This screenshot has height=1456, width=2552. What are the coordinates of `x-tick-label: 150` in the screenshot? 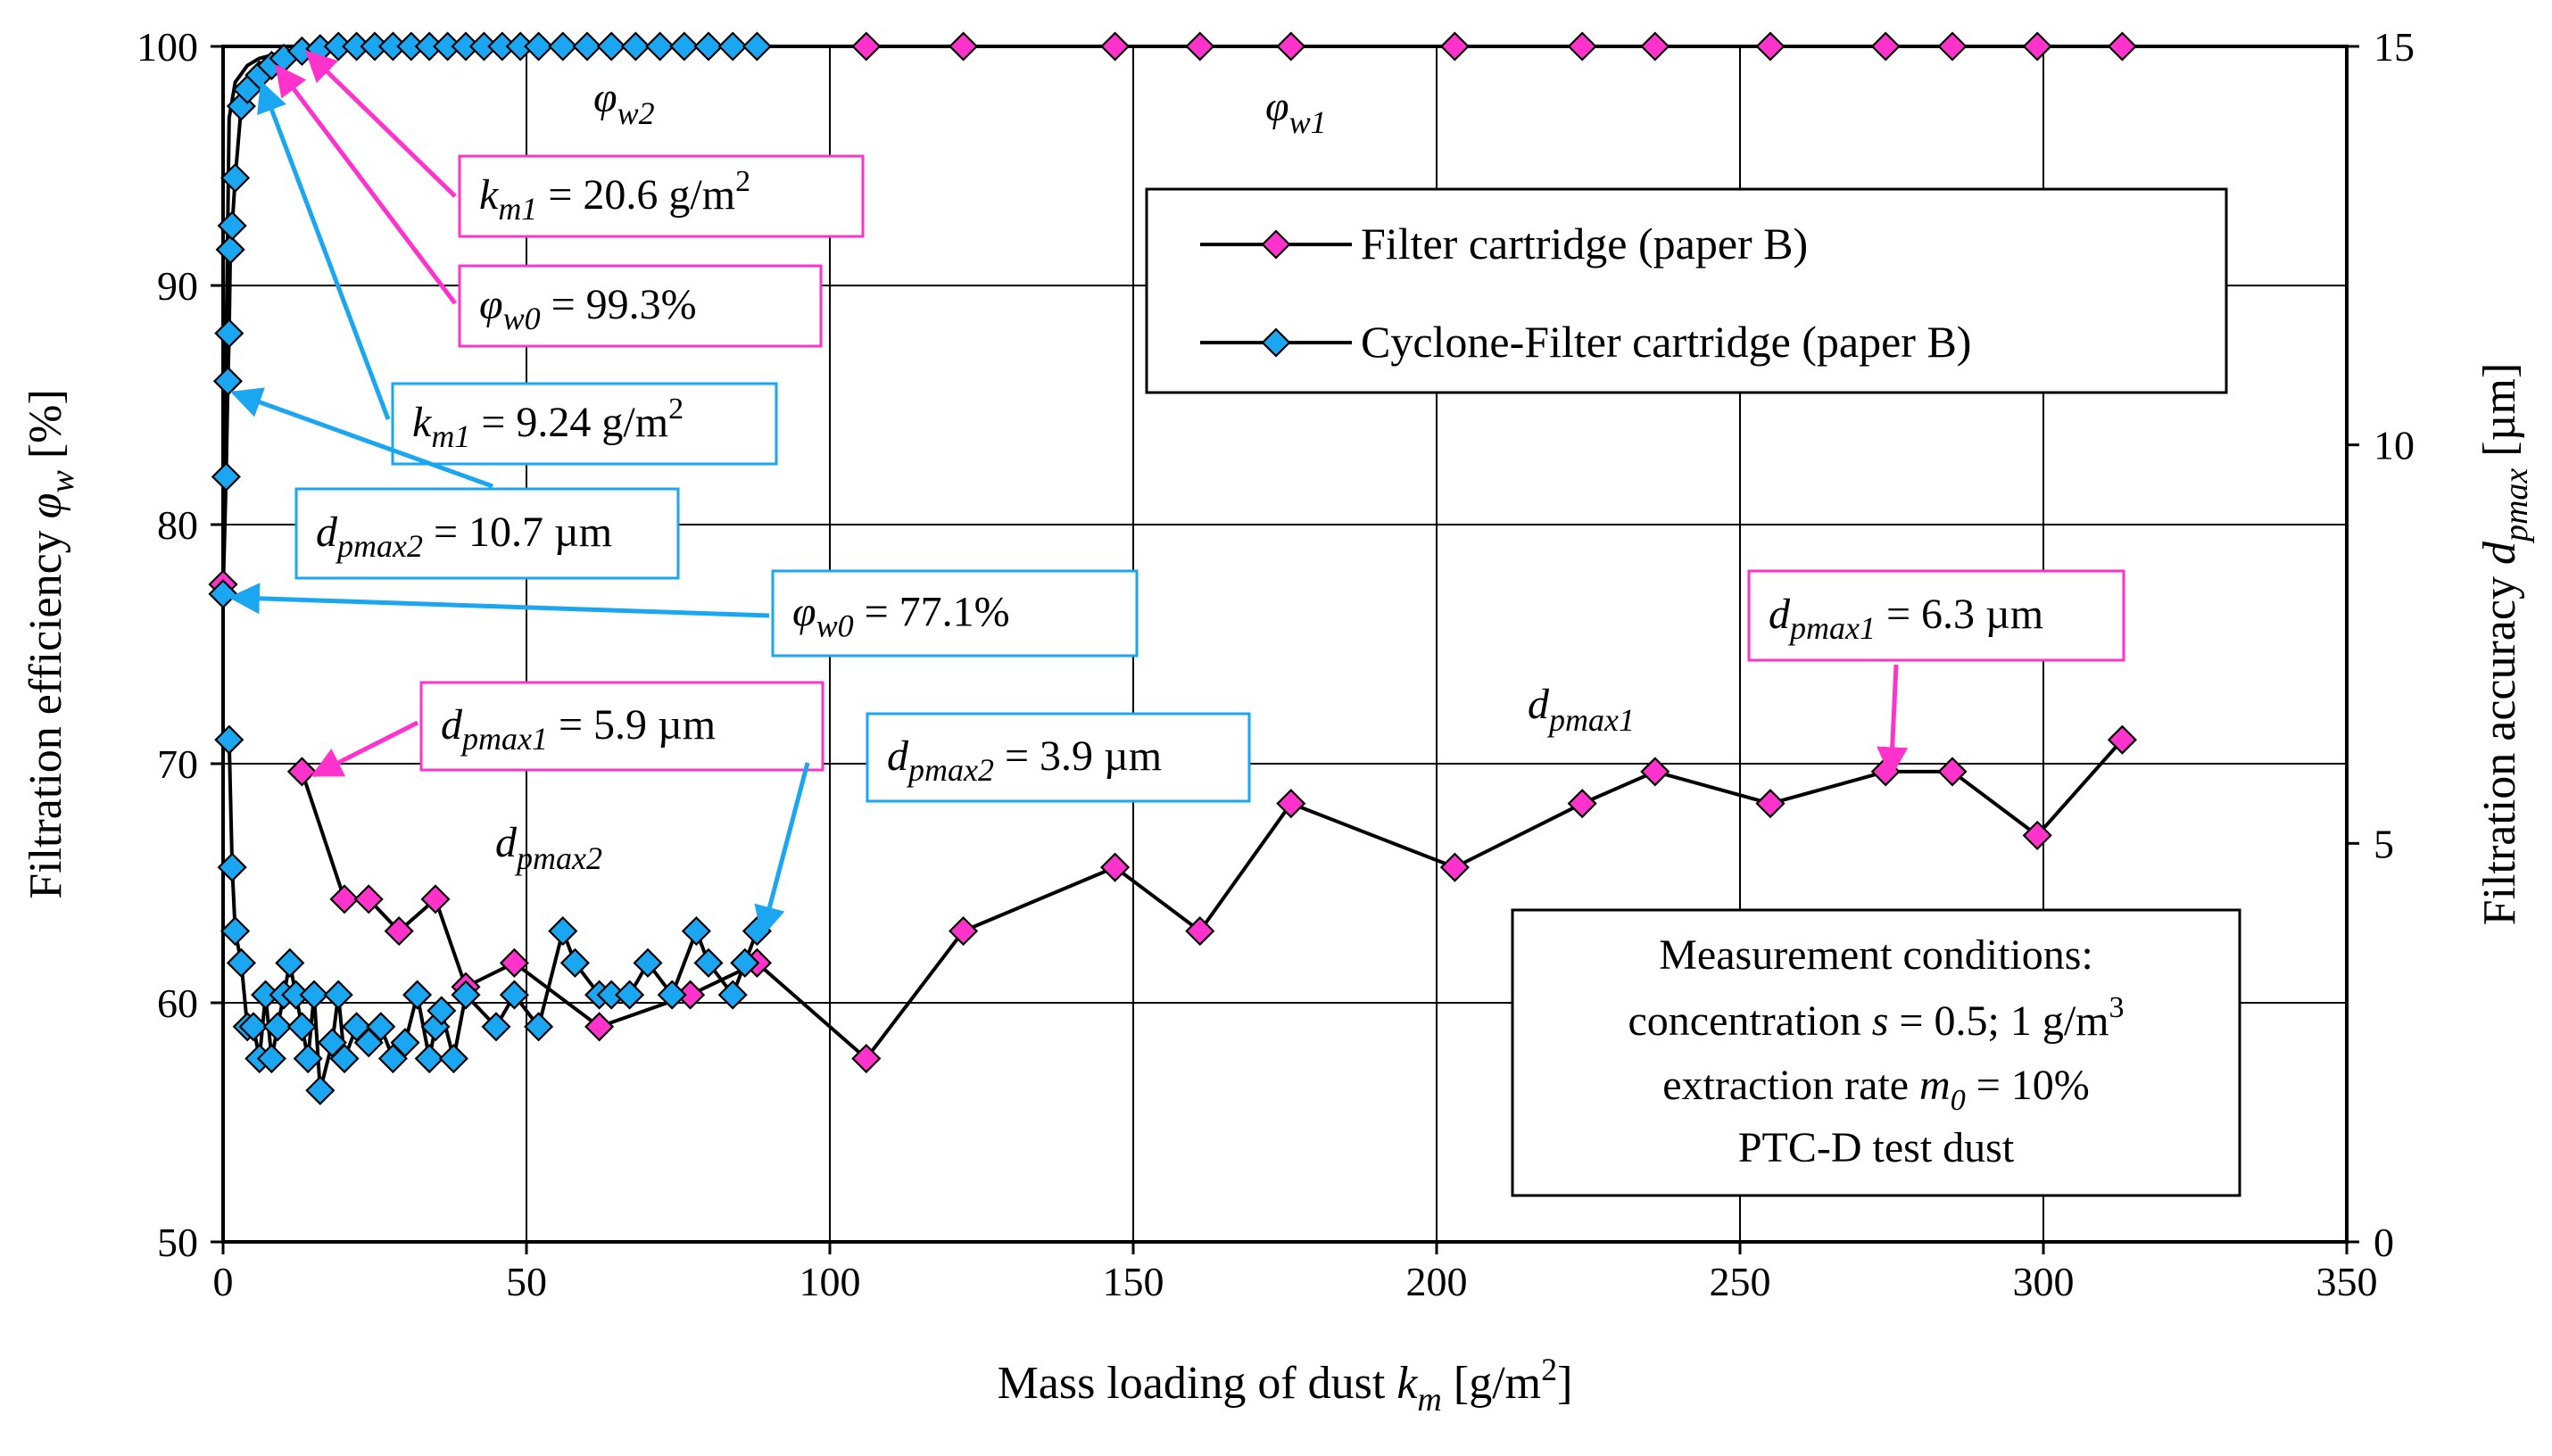 It's located at (1133, 1281).